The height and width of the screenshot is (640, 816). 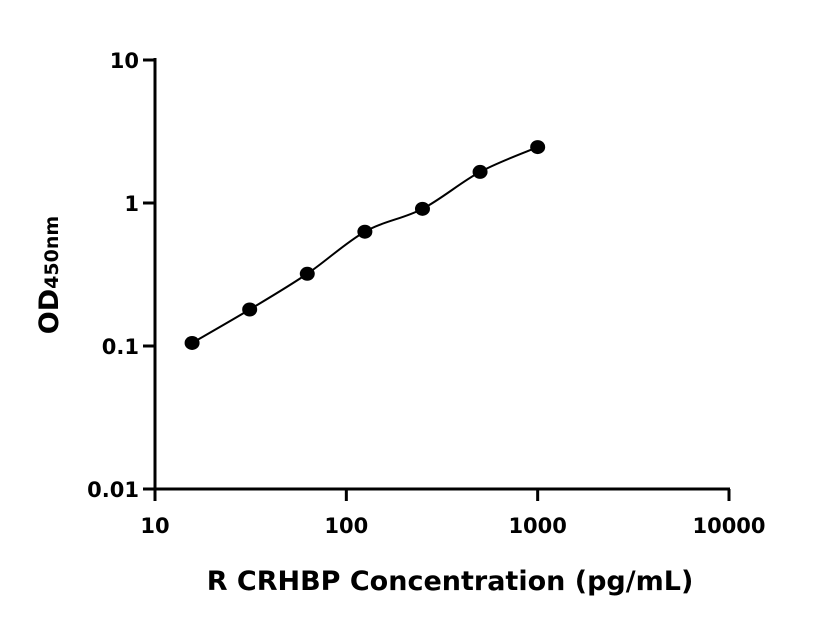 I want to click on y-tick-label: 0.1, so click(x=120, y=347).